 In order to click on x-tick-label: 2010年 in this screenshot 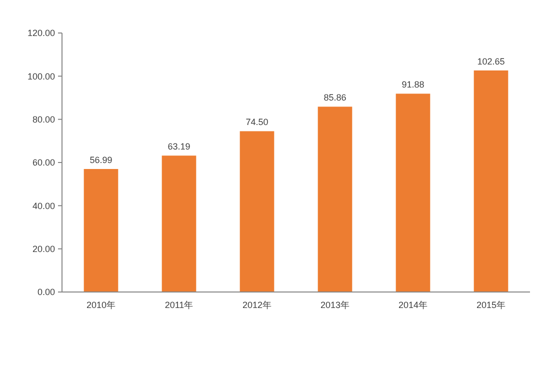, I will do `click(101, 305)`.